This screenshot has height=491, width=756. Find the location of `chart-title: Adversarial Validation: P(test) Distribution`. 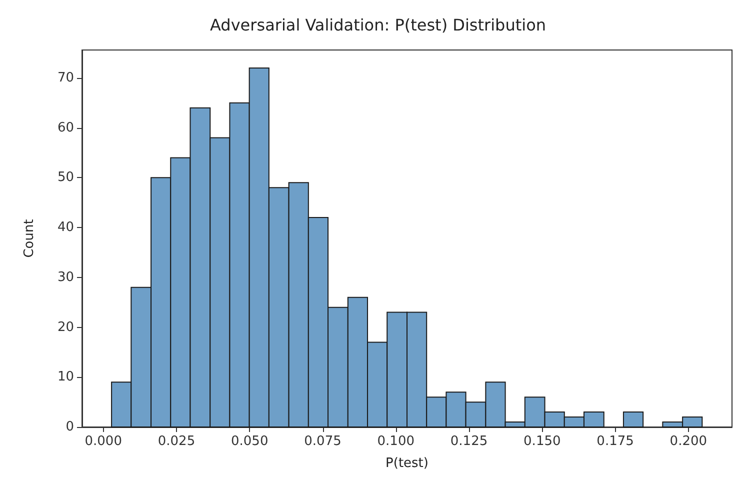

chart-title: Adversarial Validation: P(test) Distribution is located at coordinates (378, 25).